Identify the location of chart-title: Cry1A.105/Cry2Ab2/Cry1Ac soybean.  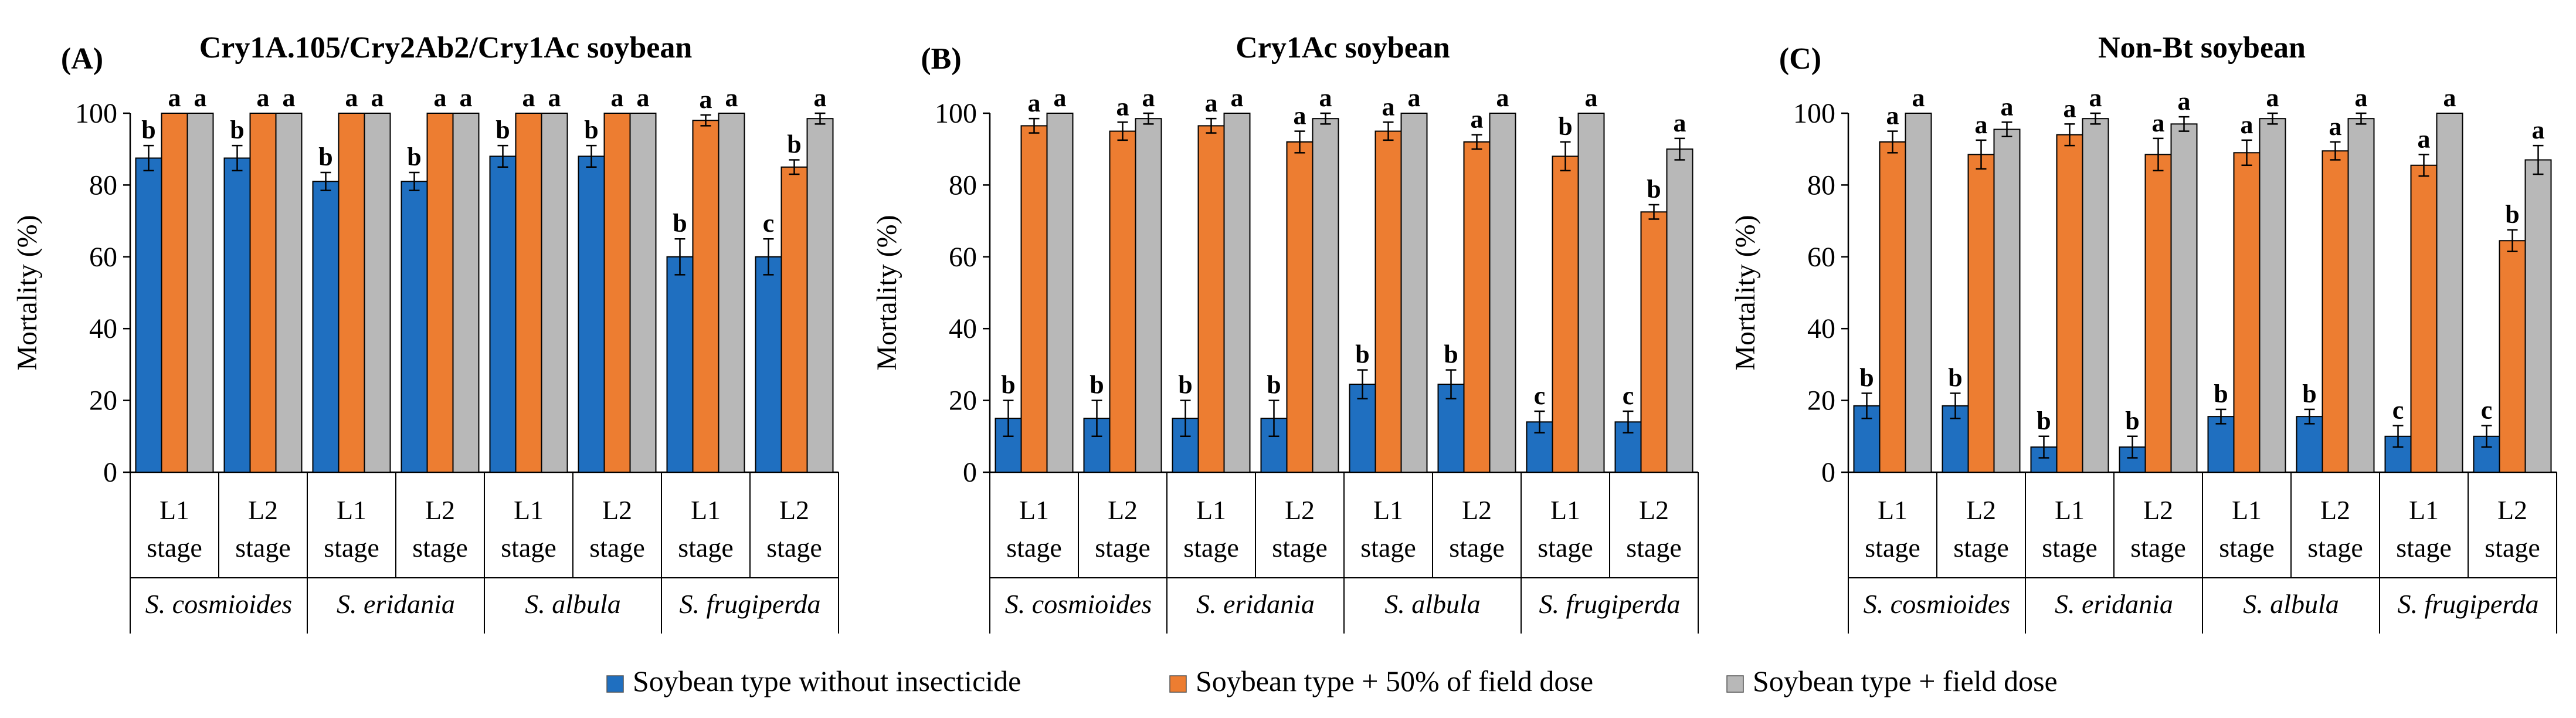
(446, 48).